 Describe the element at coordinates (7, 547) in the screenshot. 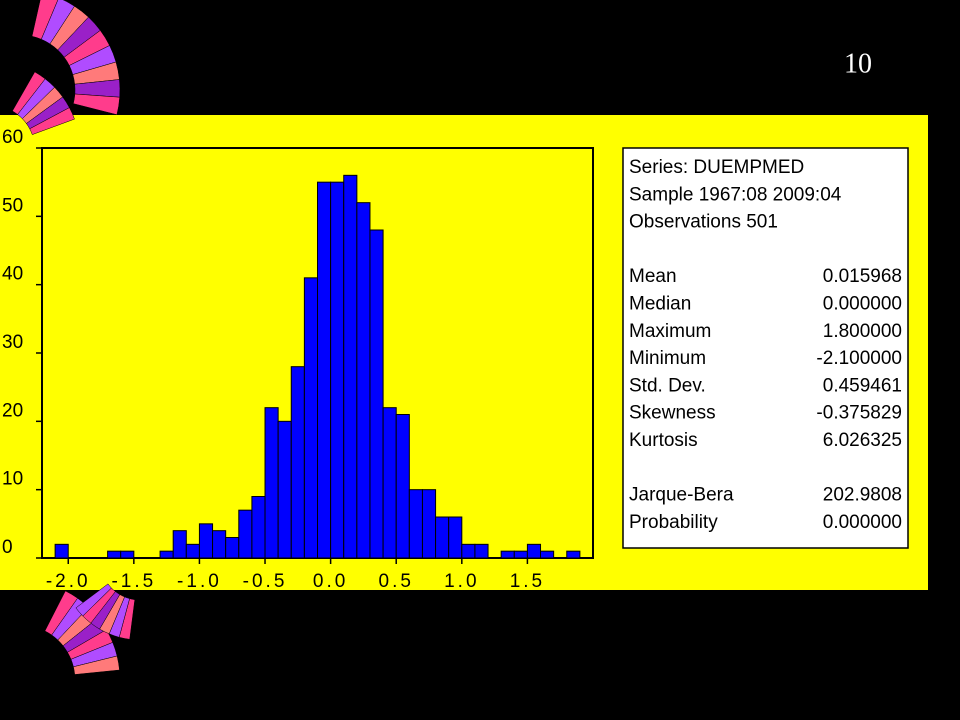

I see `y-tick-label: 0` at that location.